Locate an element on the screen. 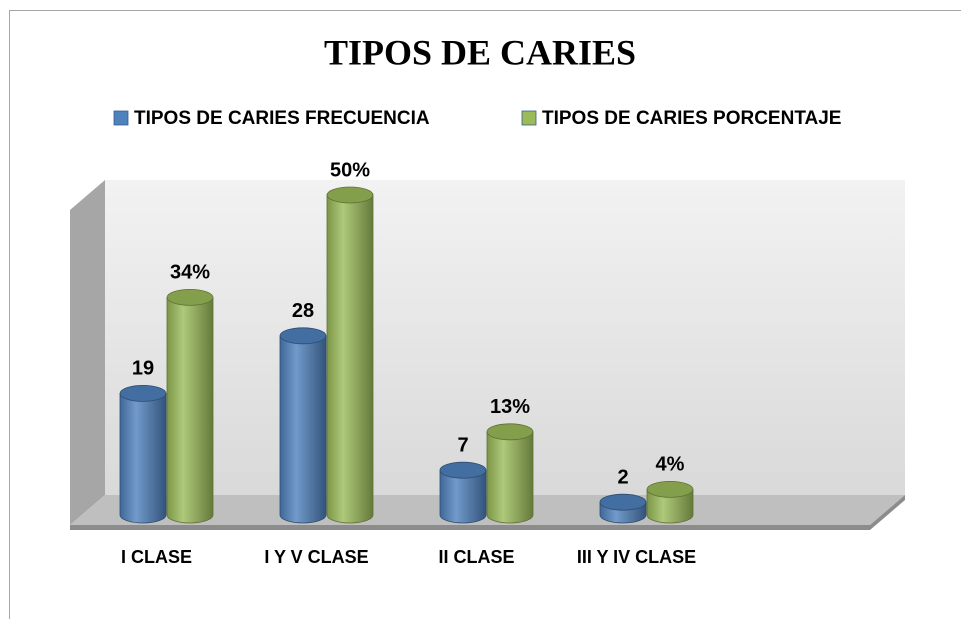  legend-label: TIPOS DE CARIES FRECUENCIA is located at coordinates (282, 118).